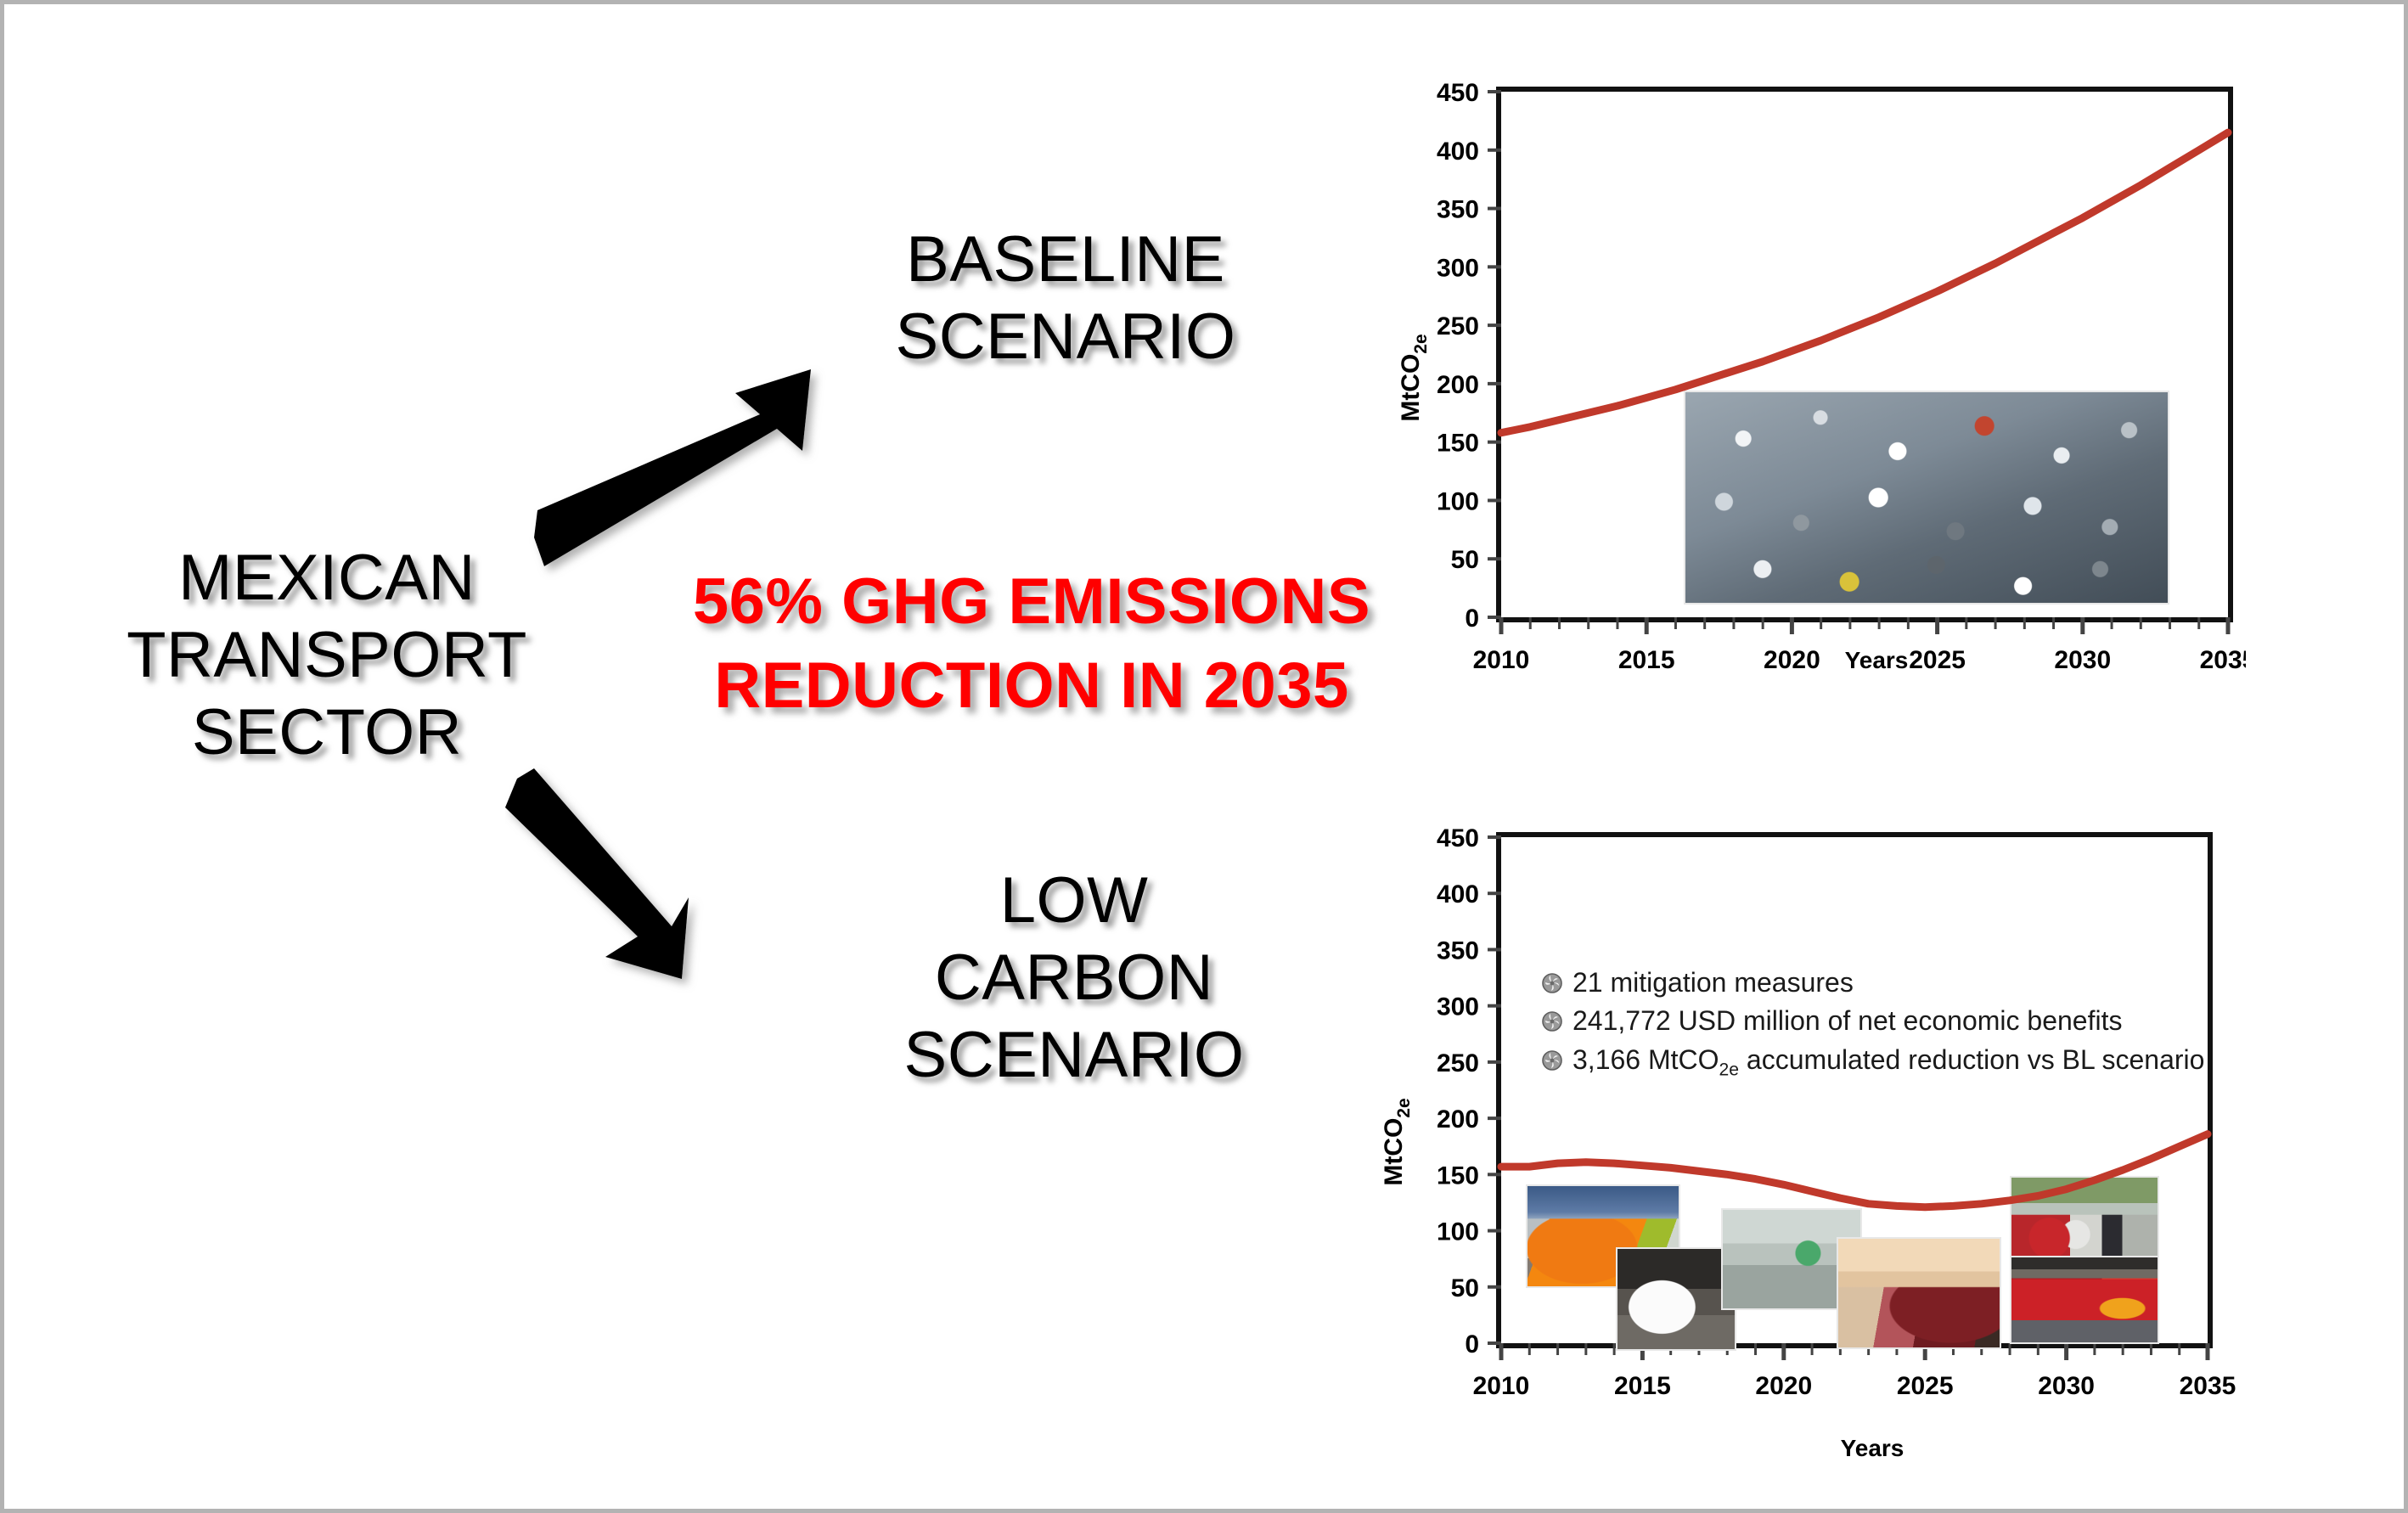 The image size is (2408, 1513). Describe the element at coordinates (1854, 1371) in the screenshot. I see `low-carbon-x-ticks: 2010 2015 2020 2025 2030 2035` at that location.